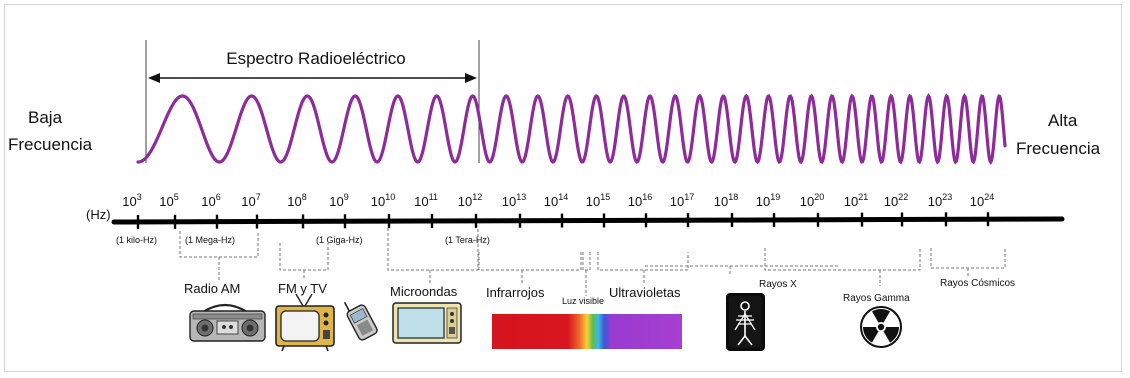 Image resolution: width=1130 pixels, height=378 pixels. Describe the element at coordinates (302, 288) in the screenshot. I see `band-label-fm-tv: FM y TV` at that location.